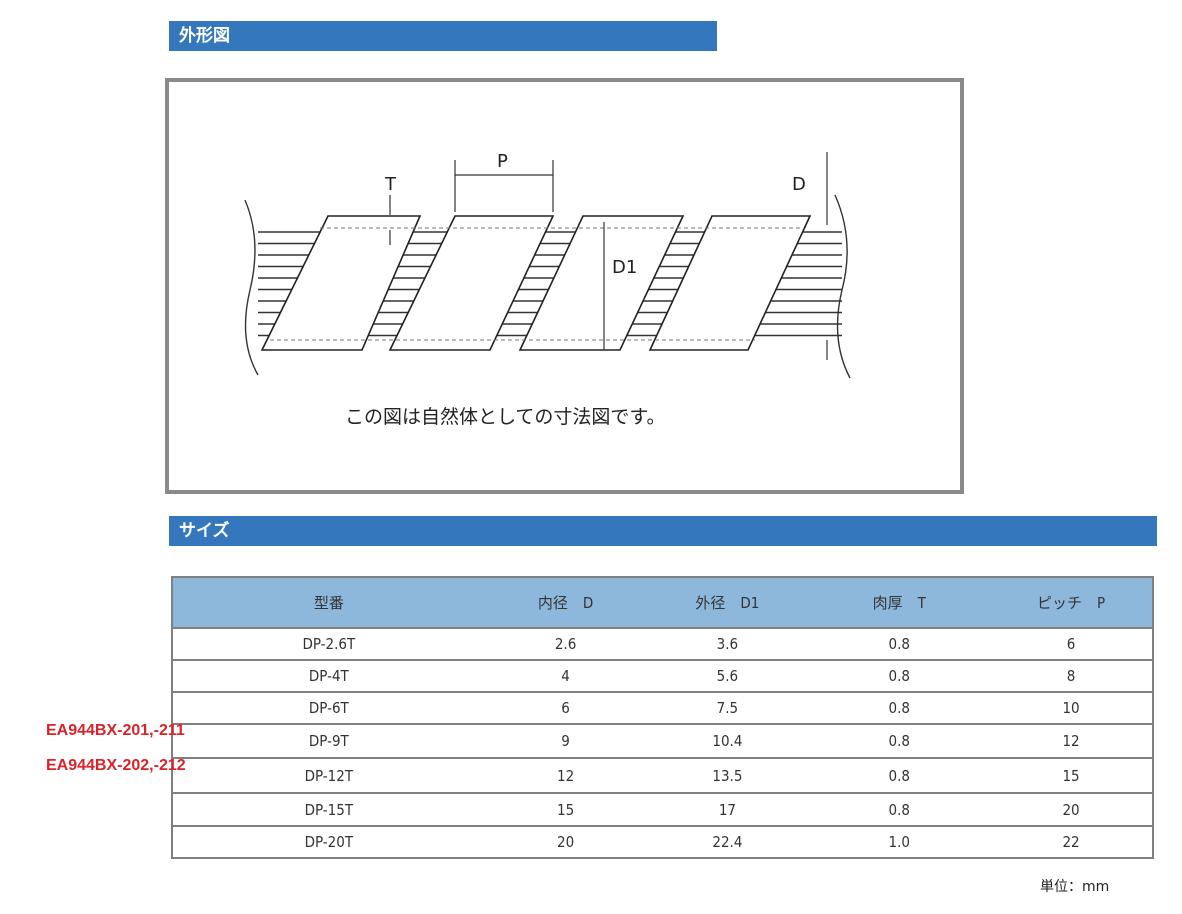 The height and width of the screenshot is (914, 1182). What do you see at coordinates (565, 644) in the screenshot?
I see `table-cell: 2.6` at bounding box center [565, 644].